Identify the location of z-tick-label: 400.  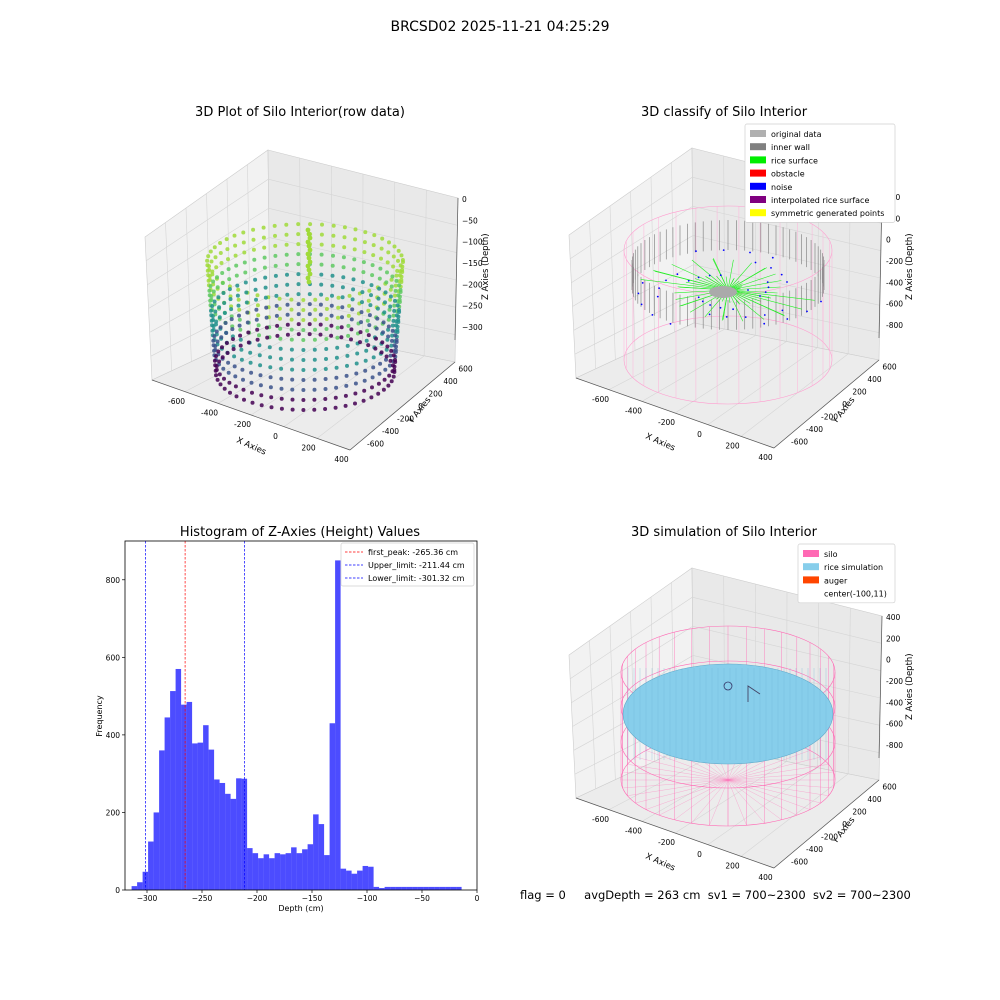
(893, 617).